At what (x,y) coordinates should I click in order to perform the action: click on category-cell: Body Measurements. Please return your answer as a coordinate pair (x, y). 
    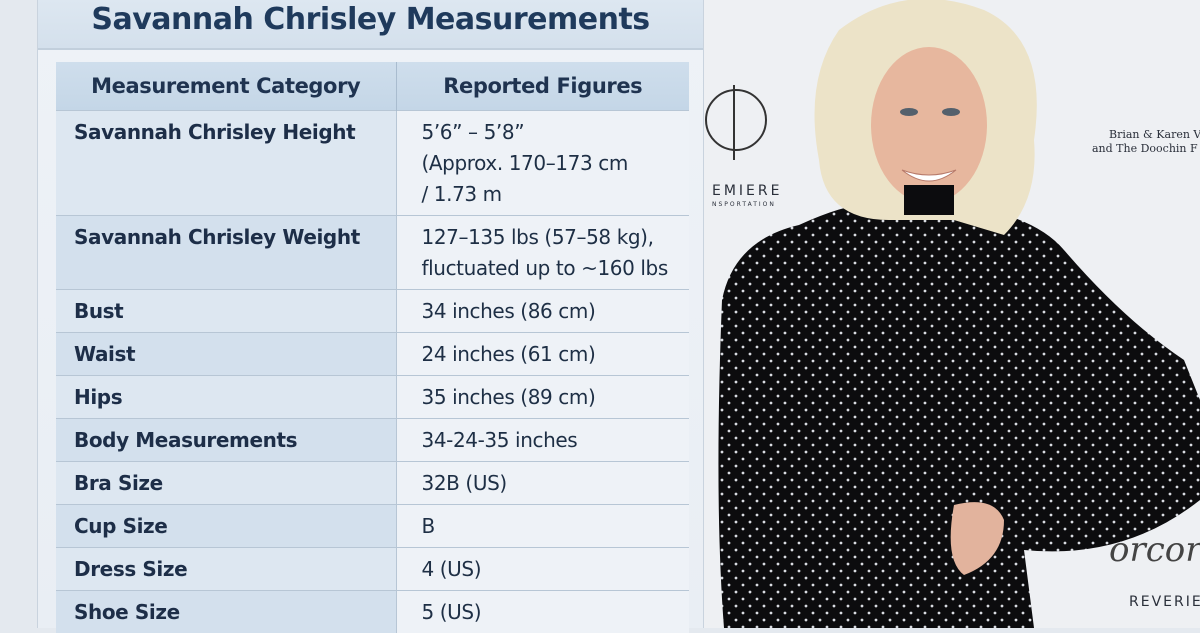
    Looking at the image, I should click on (226, 439).